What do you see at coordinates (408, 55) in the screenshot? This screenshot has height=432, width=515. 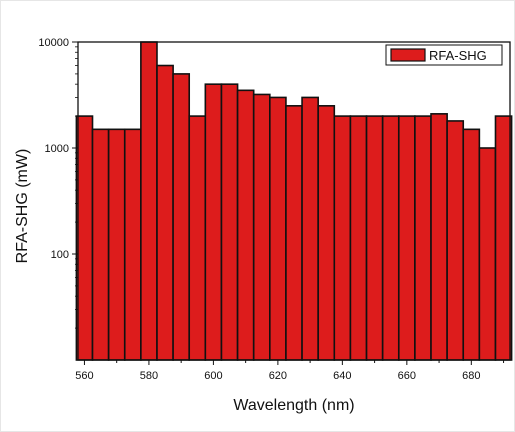 I see `legend-swatch` at bounding box center [408, 55].